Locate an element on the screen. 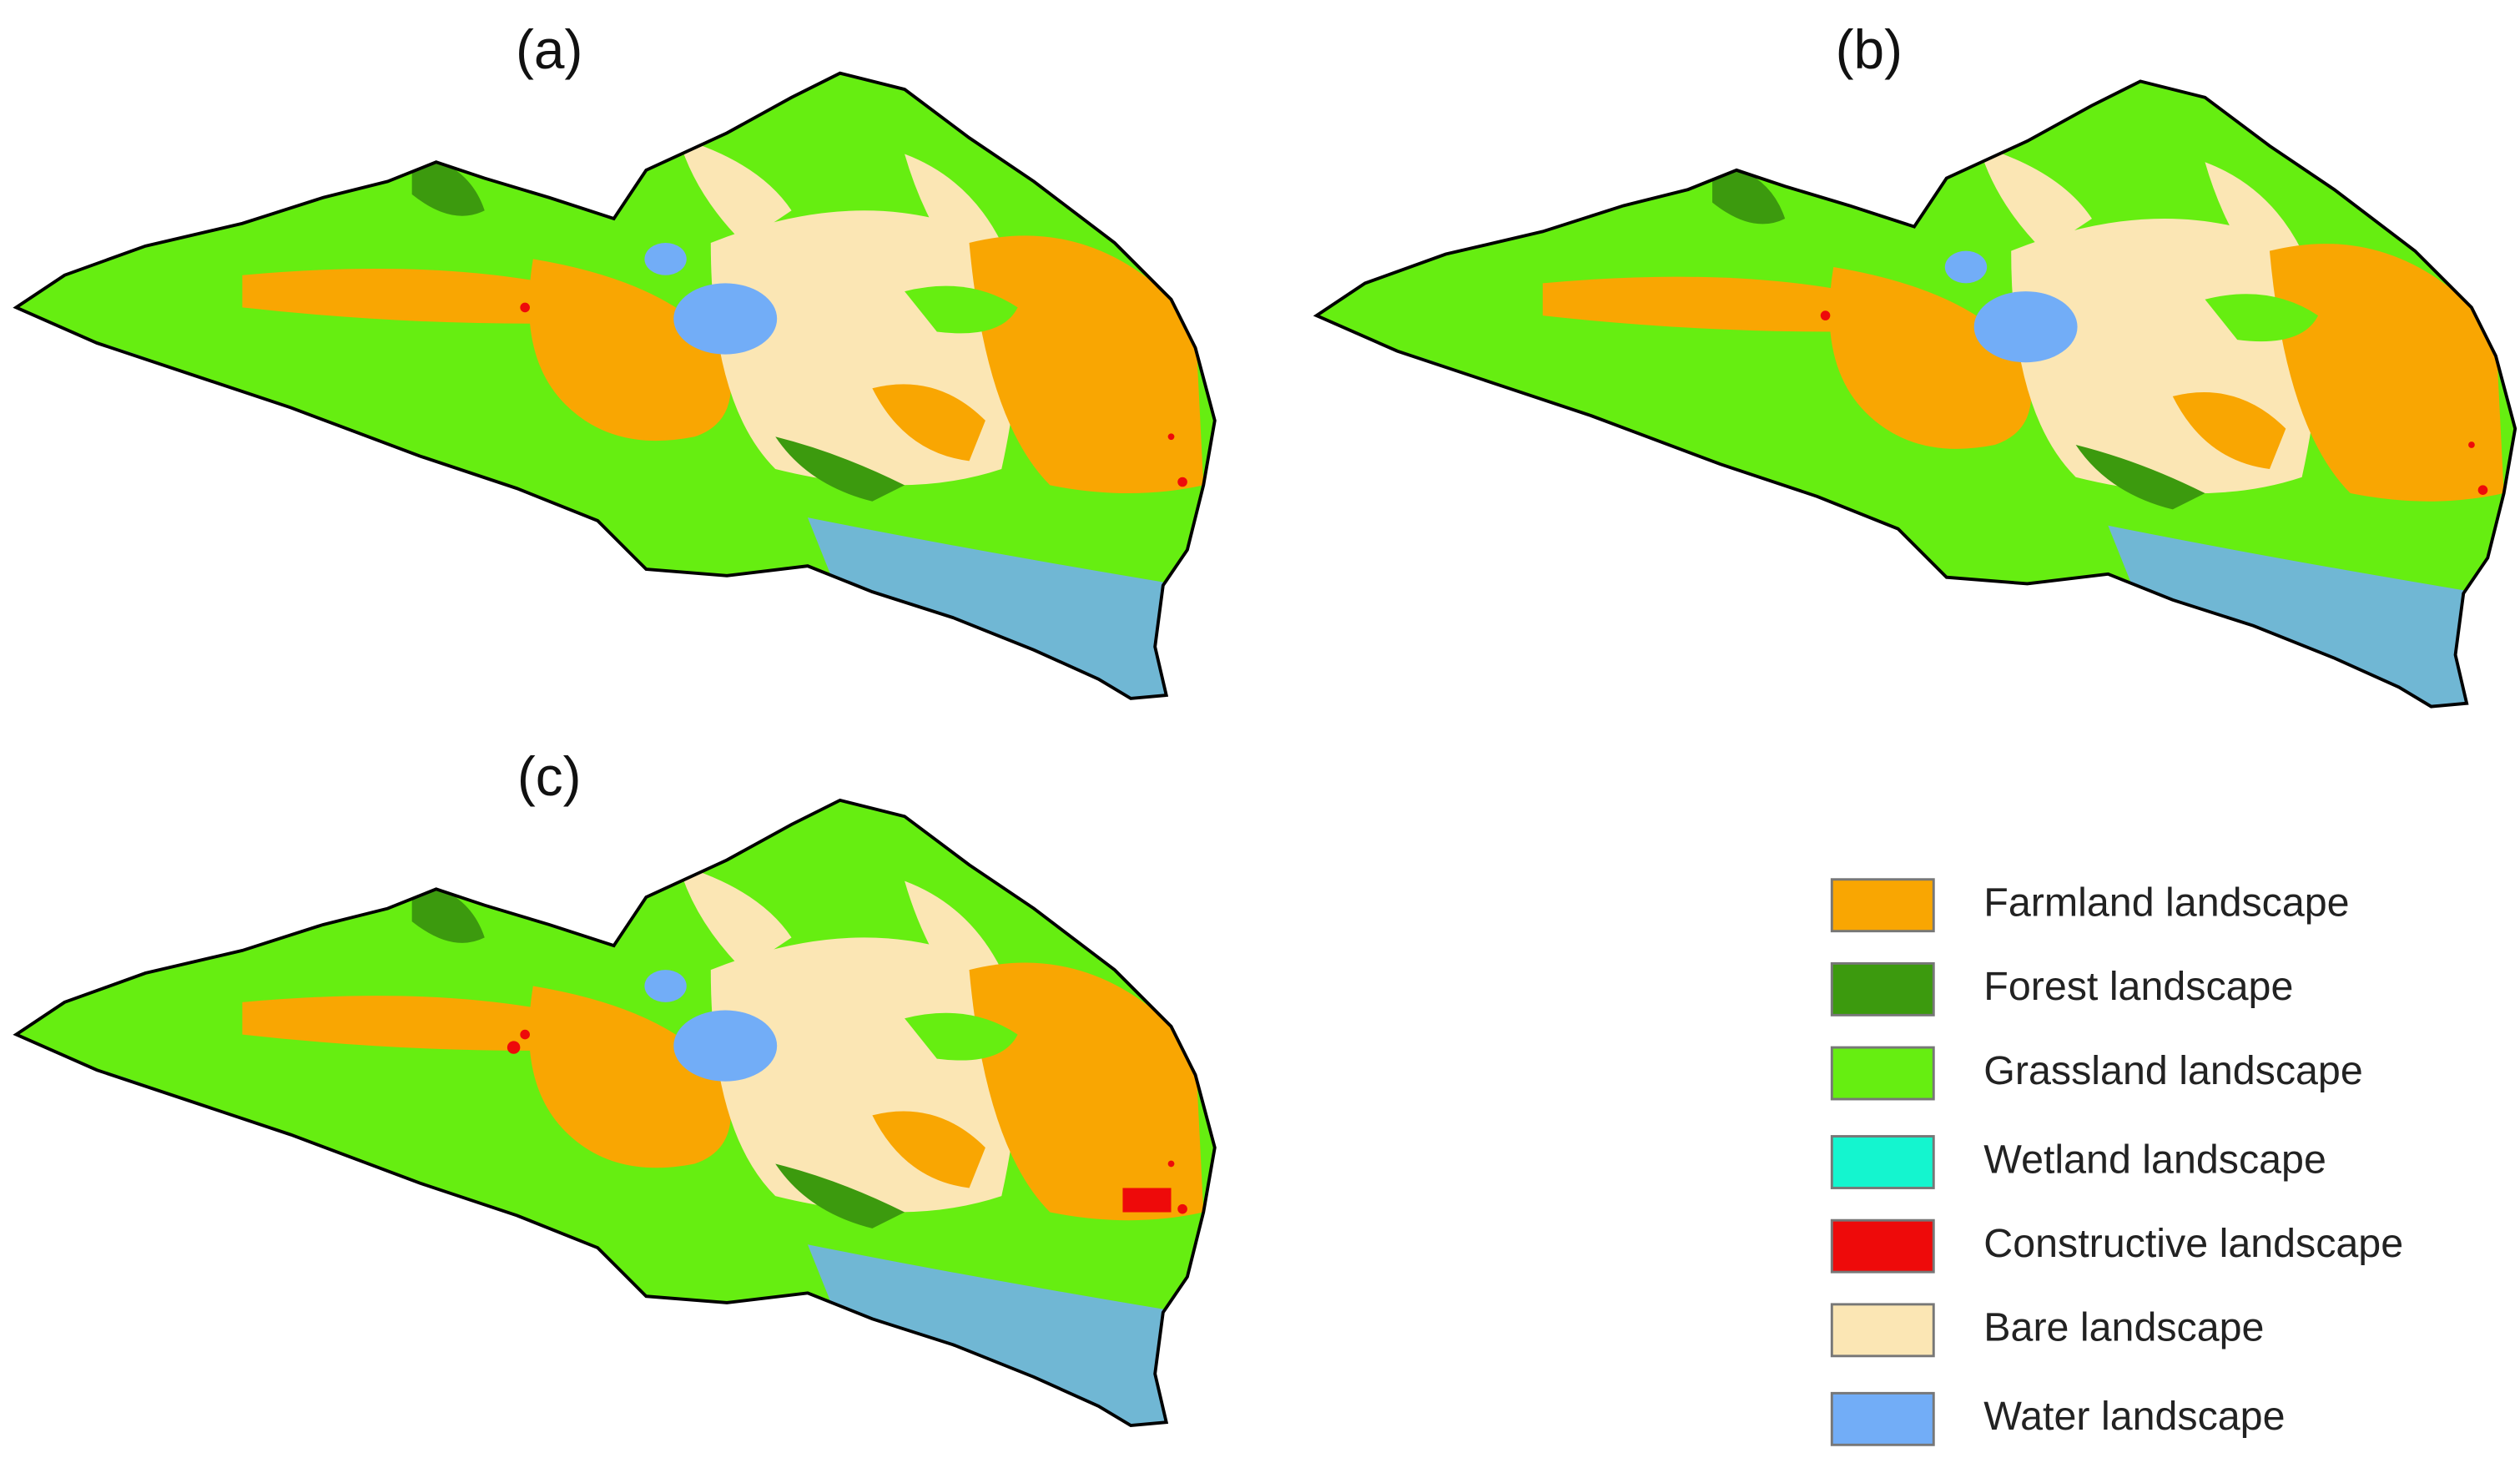 This screenshot has width=2520, height=1468. legend-label: Constructive landscape is located at coordinates (2193, 1244).